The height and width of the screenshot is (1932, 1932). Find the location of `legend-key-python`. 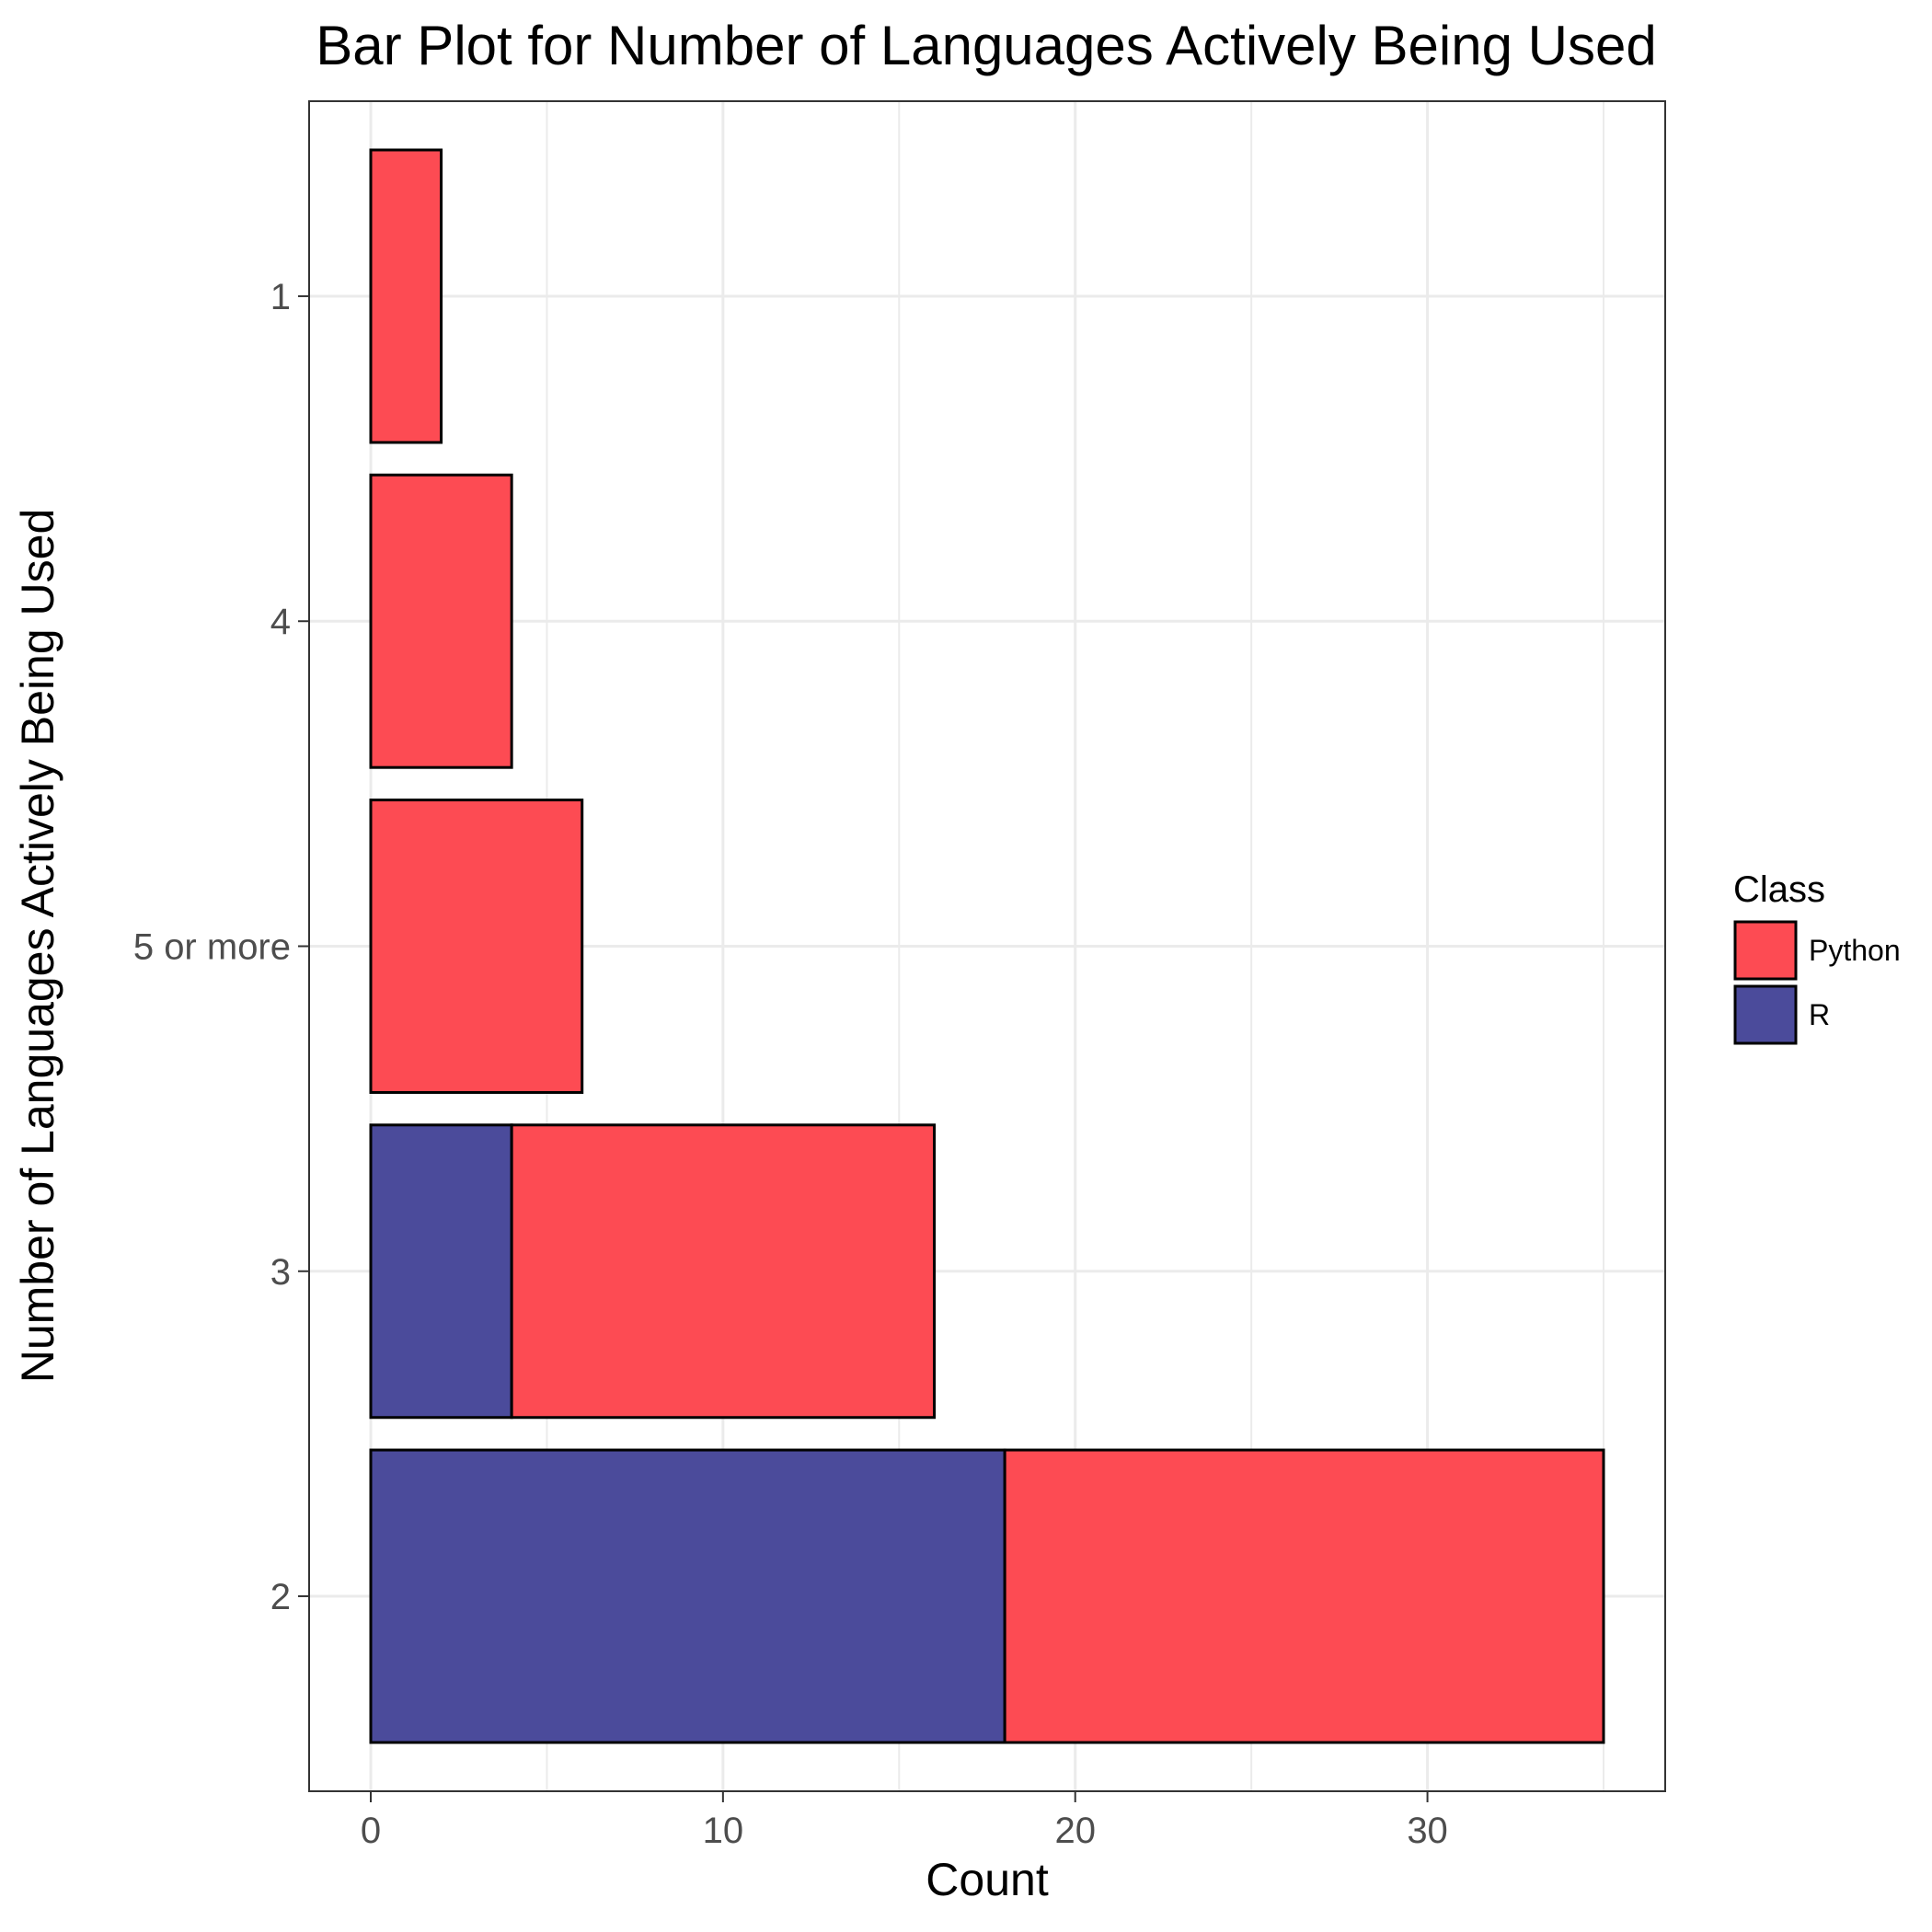

legend-key-python is located at coordinates (1765, 951).